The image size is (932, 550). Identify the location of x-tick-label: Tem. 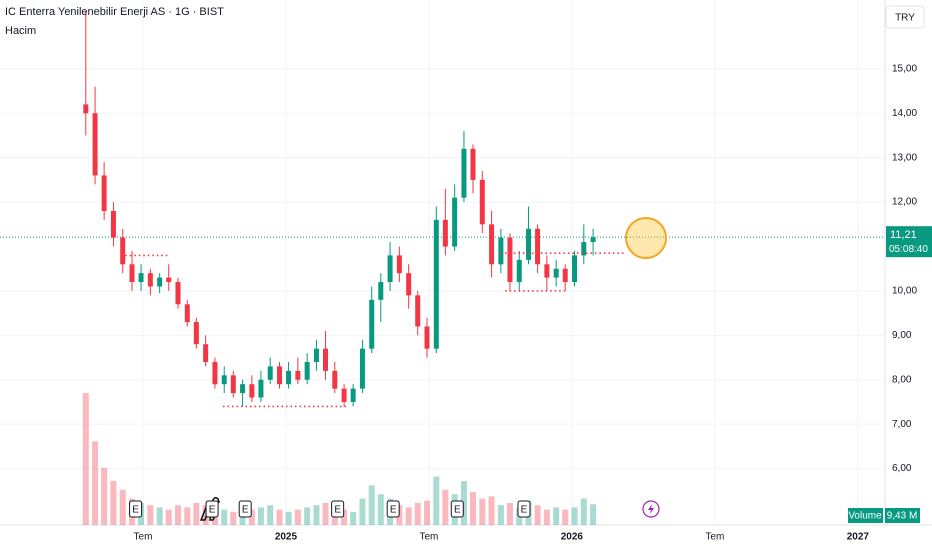
(428, 537).